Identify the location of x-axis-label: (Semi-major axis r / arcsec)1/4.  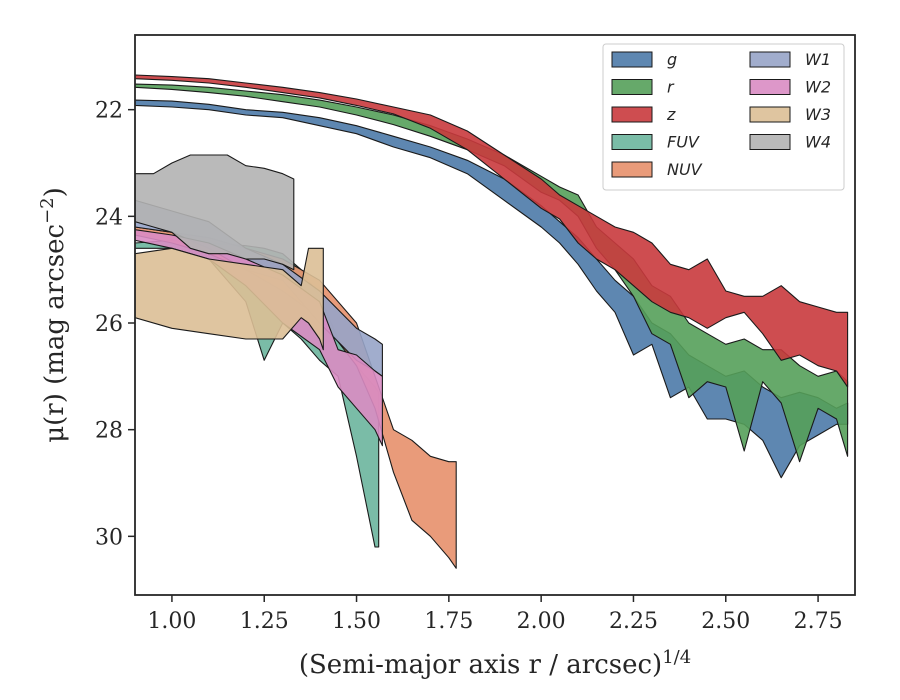
(495, 663).